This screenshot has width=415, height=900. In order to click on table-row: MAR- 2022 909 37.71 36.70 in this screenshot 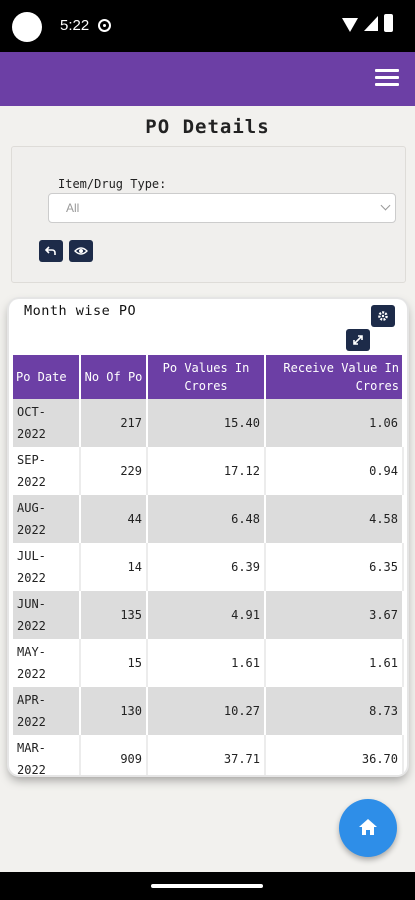, I will do `click(208, 755)`.